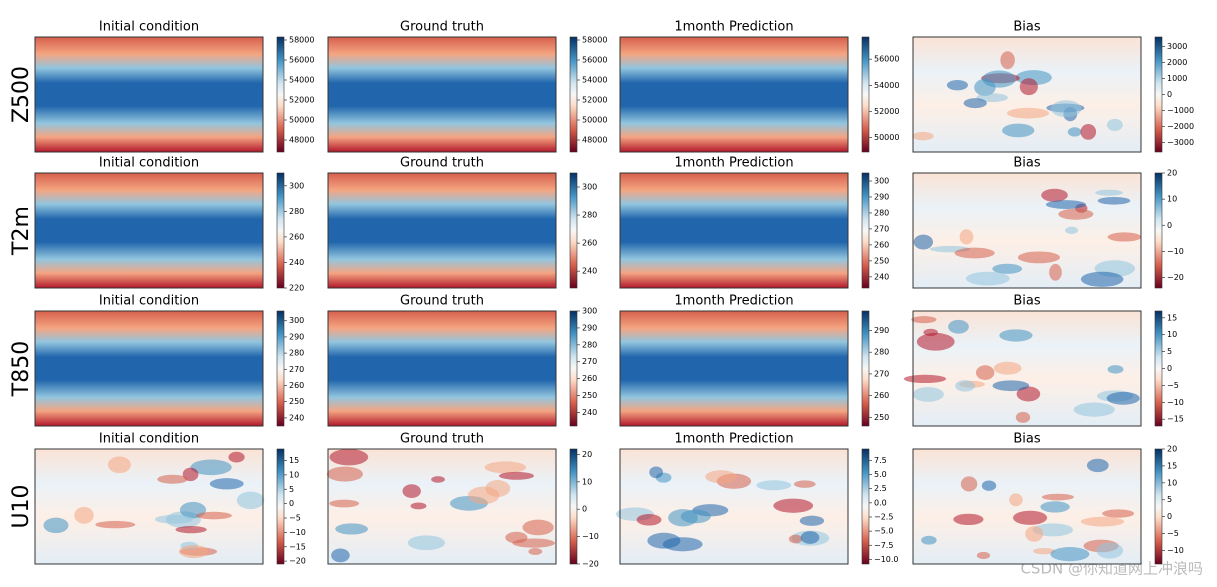 The width and height of the screenshot is (1217, 587). Describe the element at coordinates (886, 85) in the screenshot. I see `colorbar-tick-label: 54000` at that location.